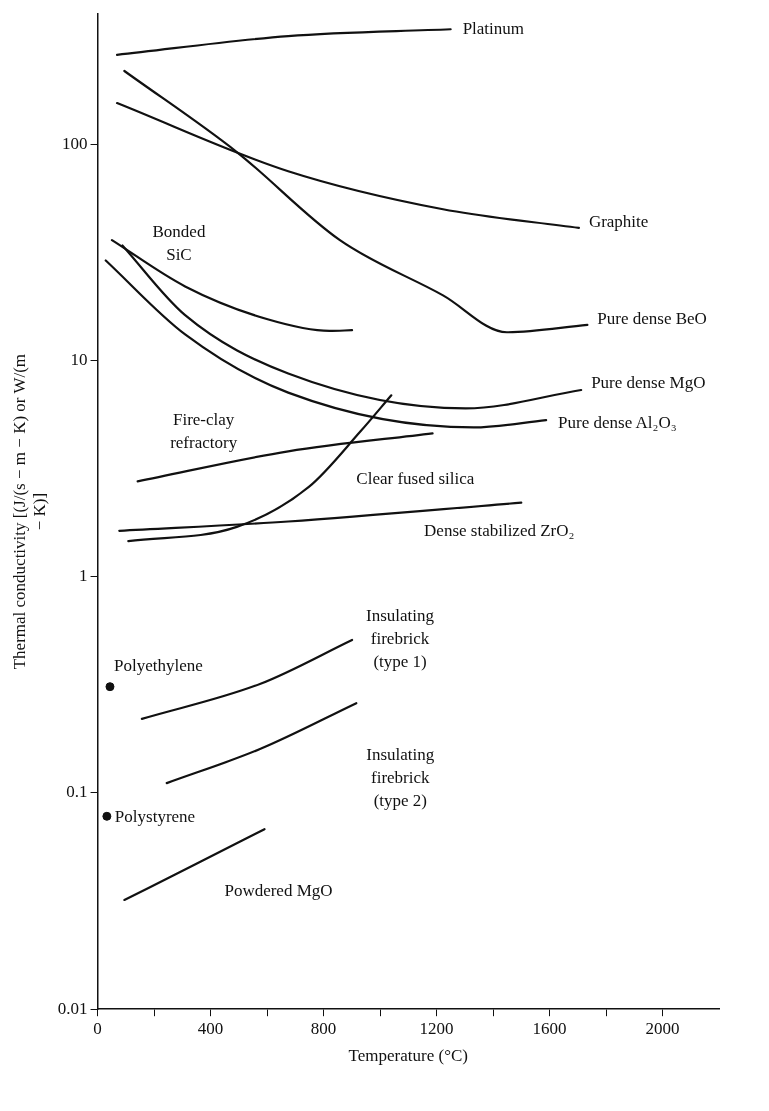 This screenshot has width=769, height=1111. I want to click on series-label: Graphite, so click(618, 222).